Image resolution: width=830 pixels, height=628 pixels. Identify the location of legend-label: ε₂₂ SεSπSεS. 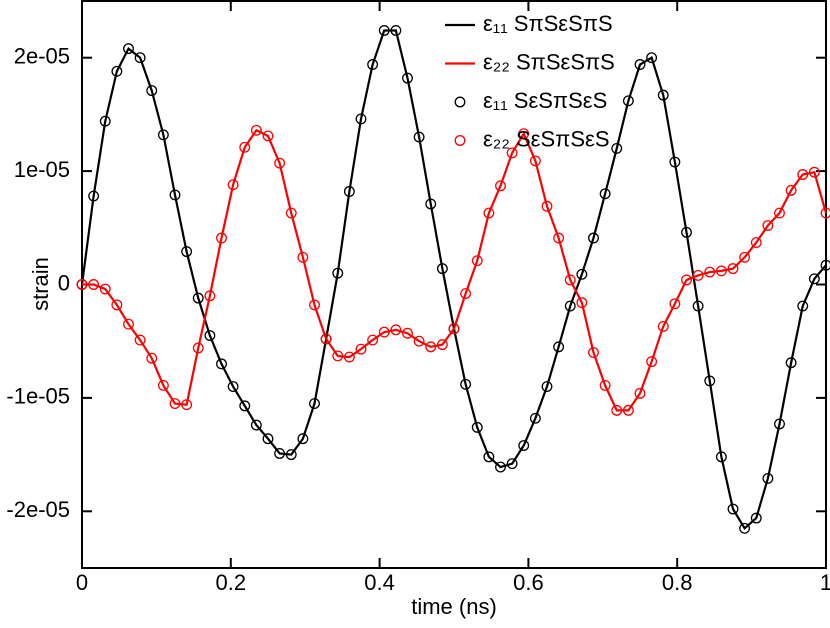
(546, 138).